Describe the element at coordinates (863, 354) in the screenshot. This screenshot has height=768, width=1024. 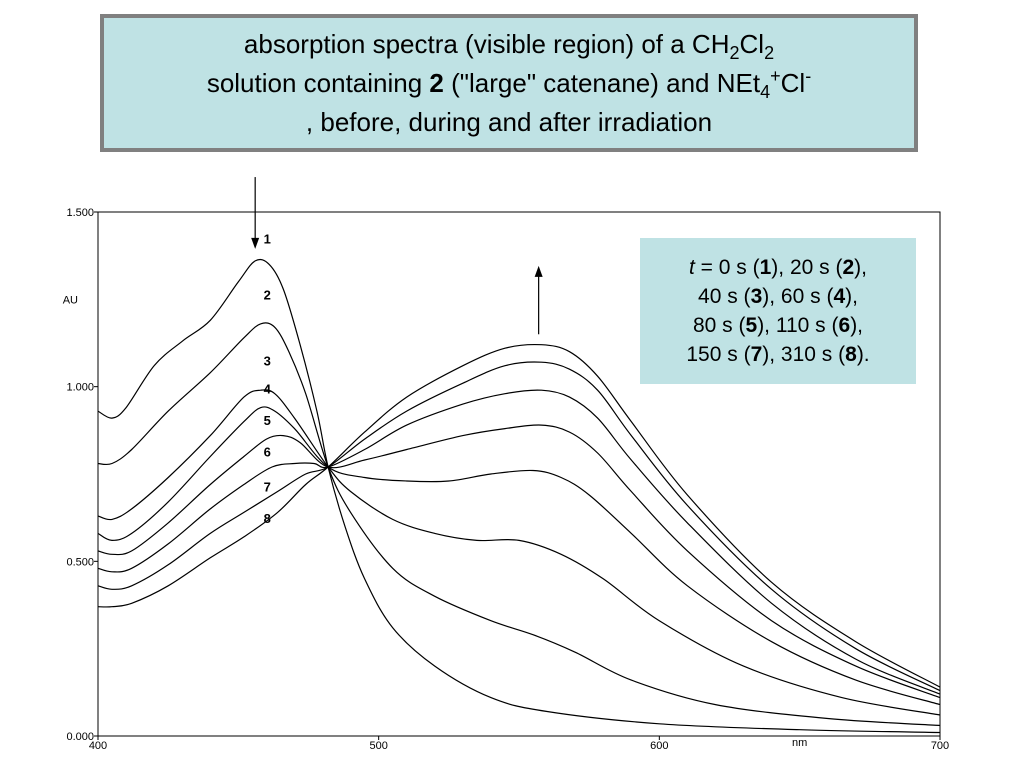
I see `legend-text: ).` at that location.